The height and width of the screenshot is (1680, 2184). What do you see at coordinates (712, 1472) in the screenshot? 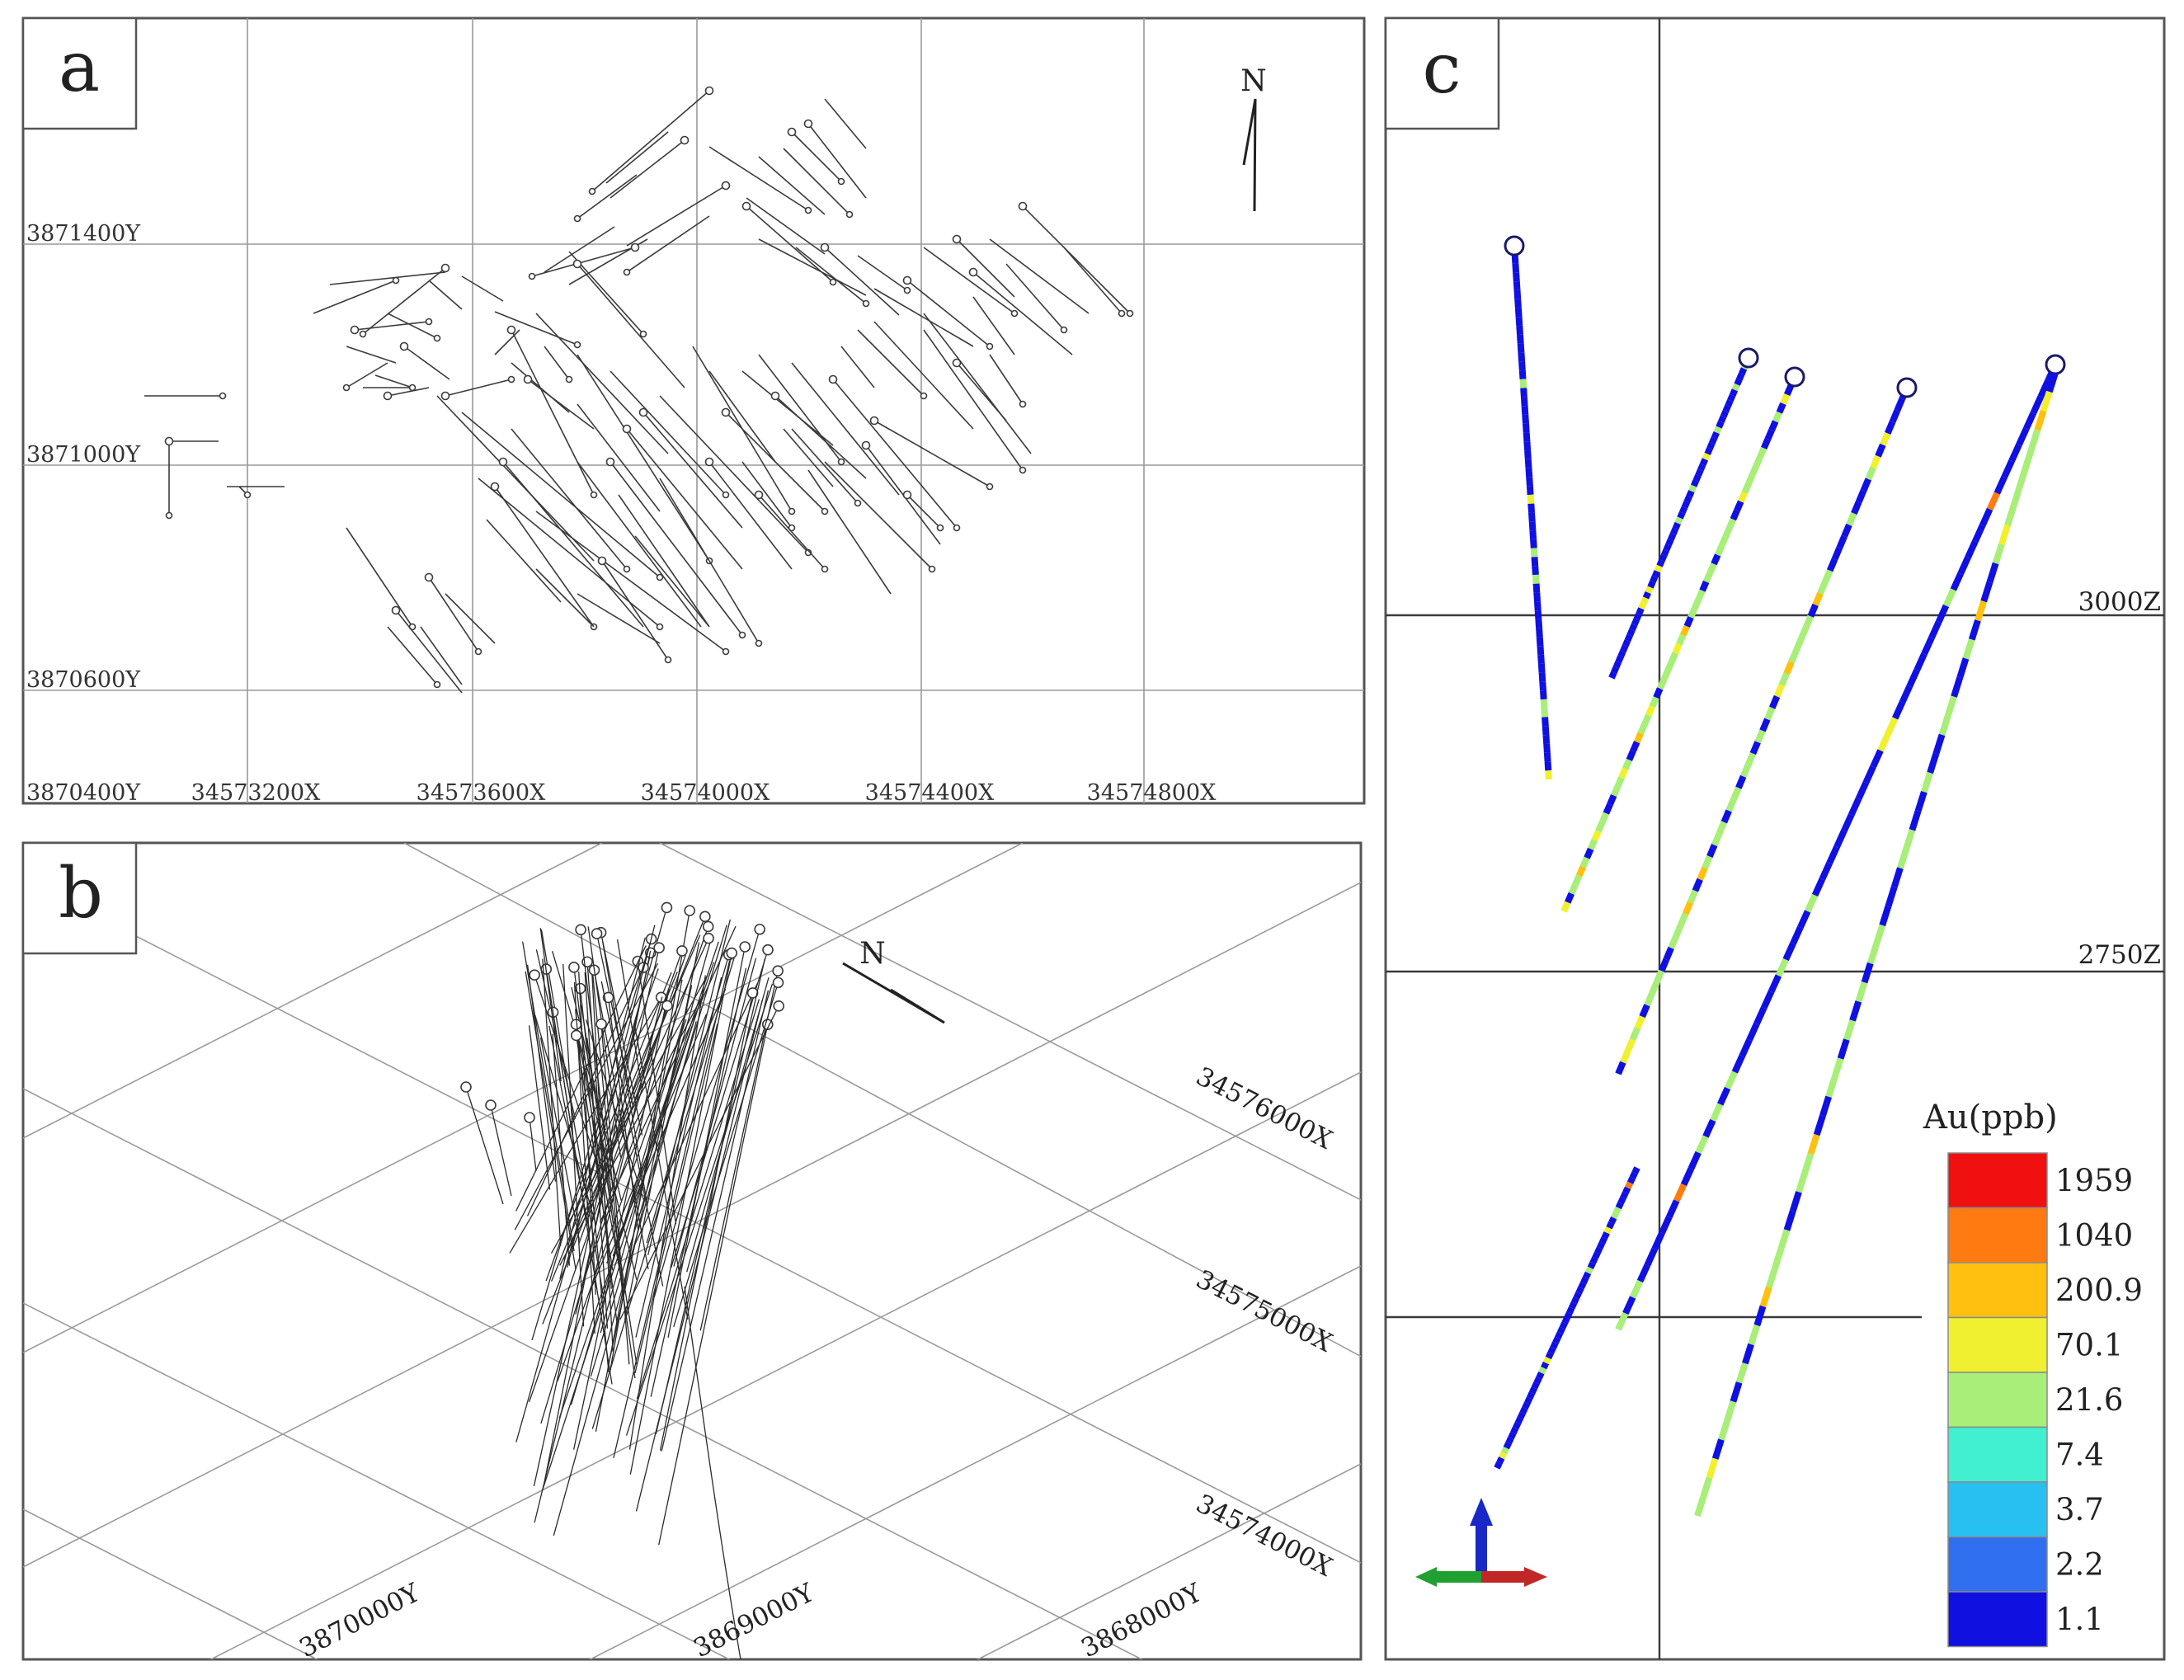
I see `long-curved-drillhole-b` at bounding box center [712, 1472].